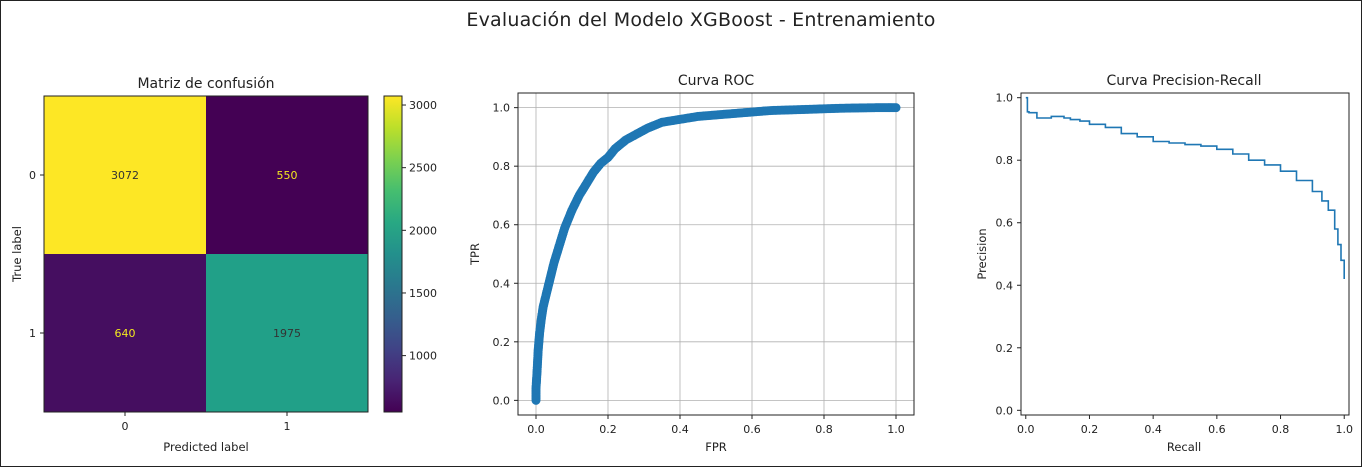  I want to click on colorbar-tick-label: 3000, so click(423, 105).